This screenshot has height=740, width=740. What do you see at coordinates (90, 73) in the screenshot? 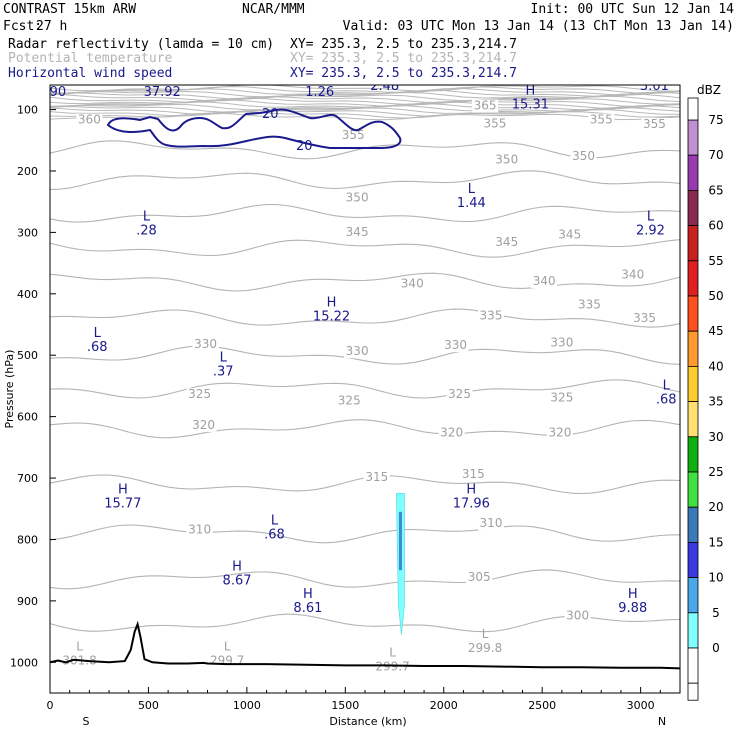
I see `field-label-wind: Horizontal wind speed` at bounding box center [90, 73].